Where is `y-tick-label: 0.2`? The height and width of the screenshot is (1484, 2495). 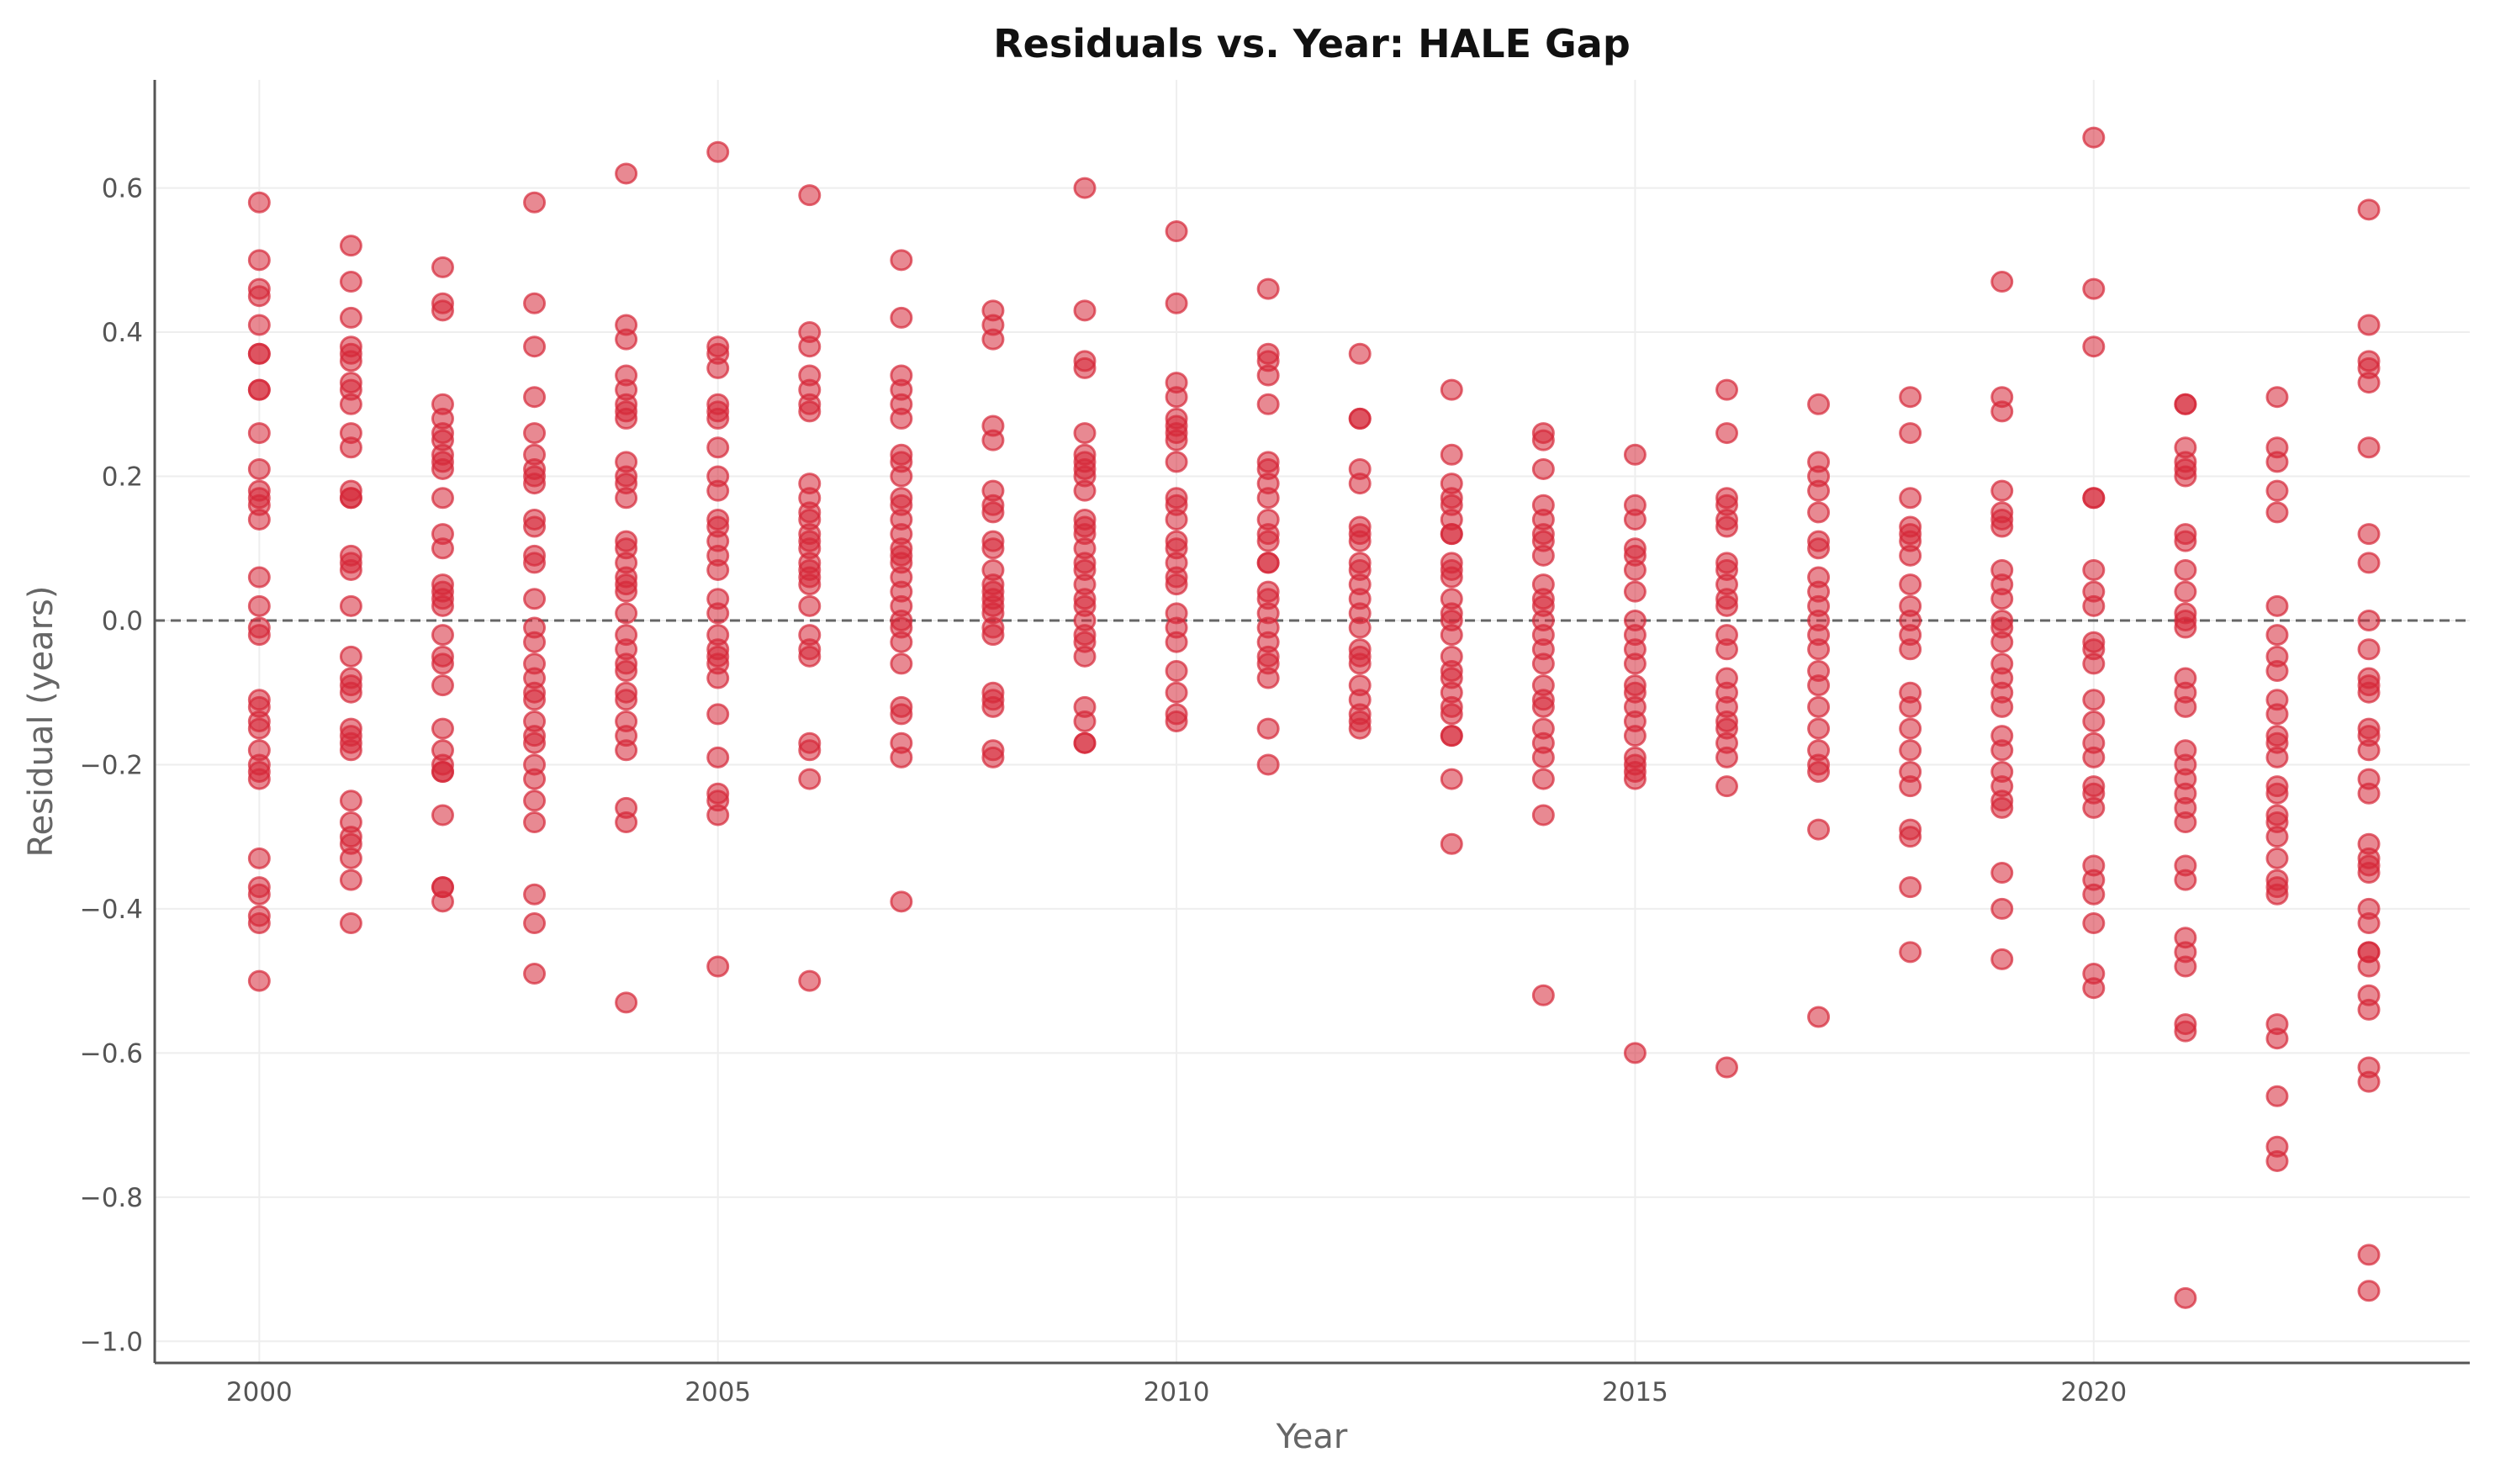 y-tick-label: 0.2 is located at coordinates (123, 477).